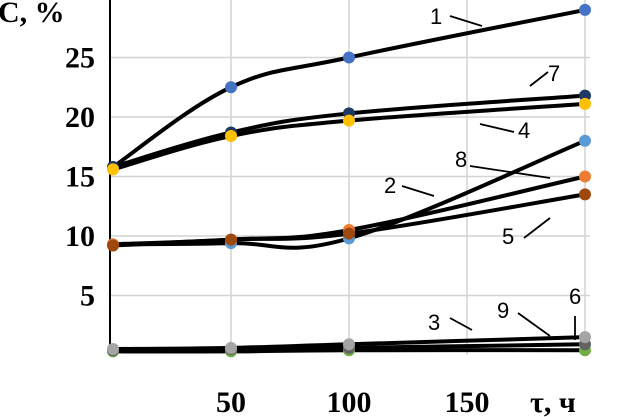  Describe the element at coordinates (524, 130) in the screenshot. I see `callout-label-4: 4` at that location.